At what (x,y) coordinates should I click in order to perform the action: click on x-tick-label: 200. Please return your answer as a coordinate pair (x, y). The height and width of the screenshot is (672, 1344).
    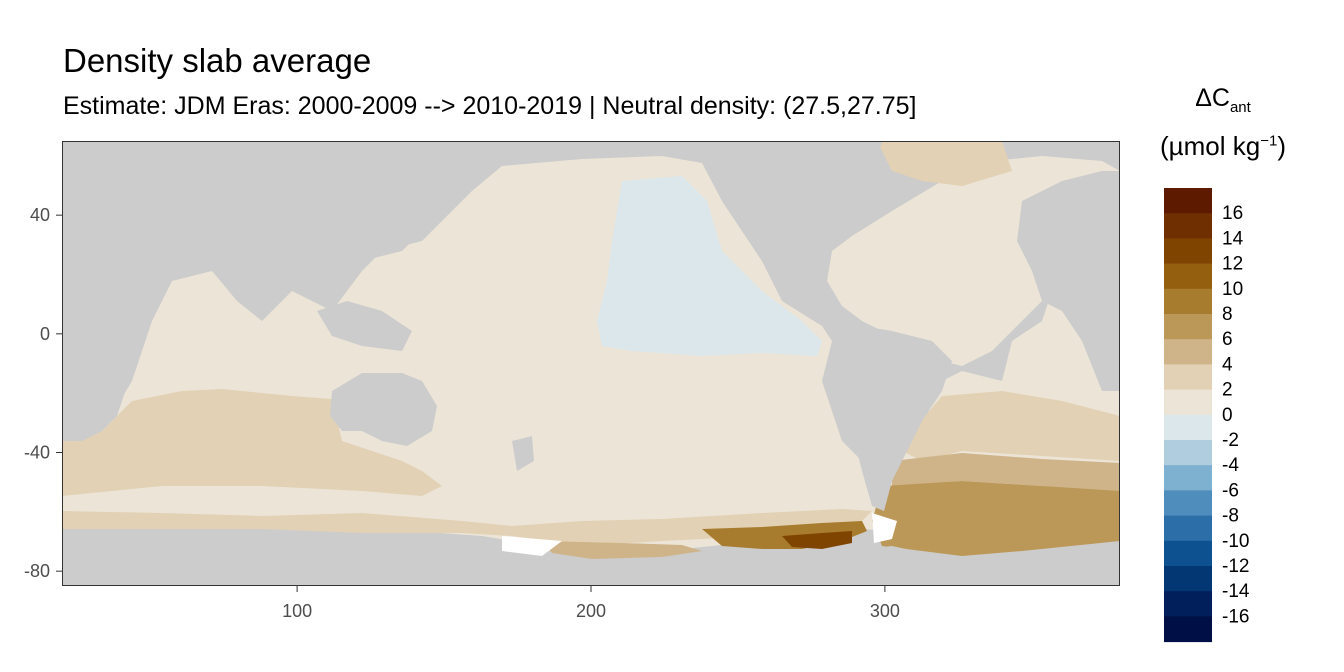
    Looking at the image, I should click on (591, 611).